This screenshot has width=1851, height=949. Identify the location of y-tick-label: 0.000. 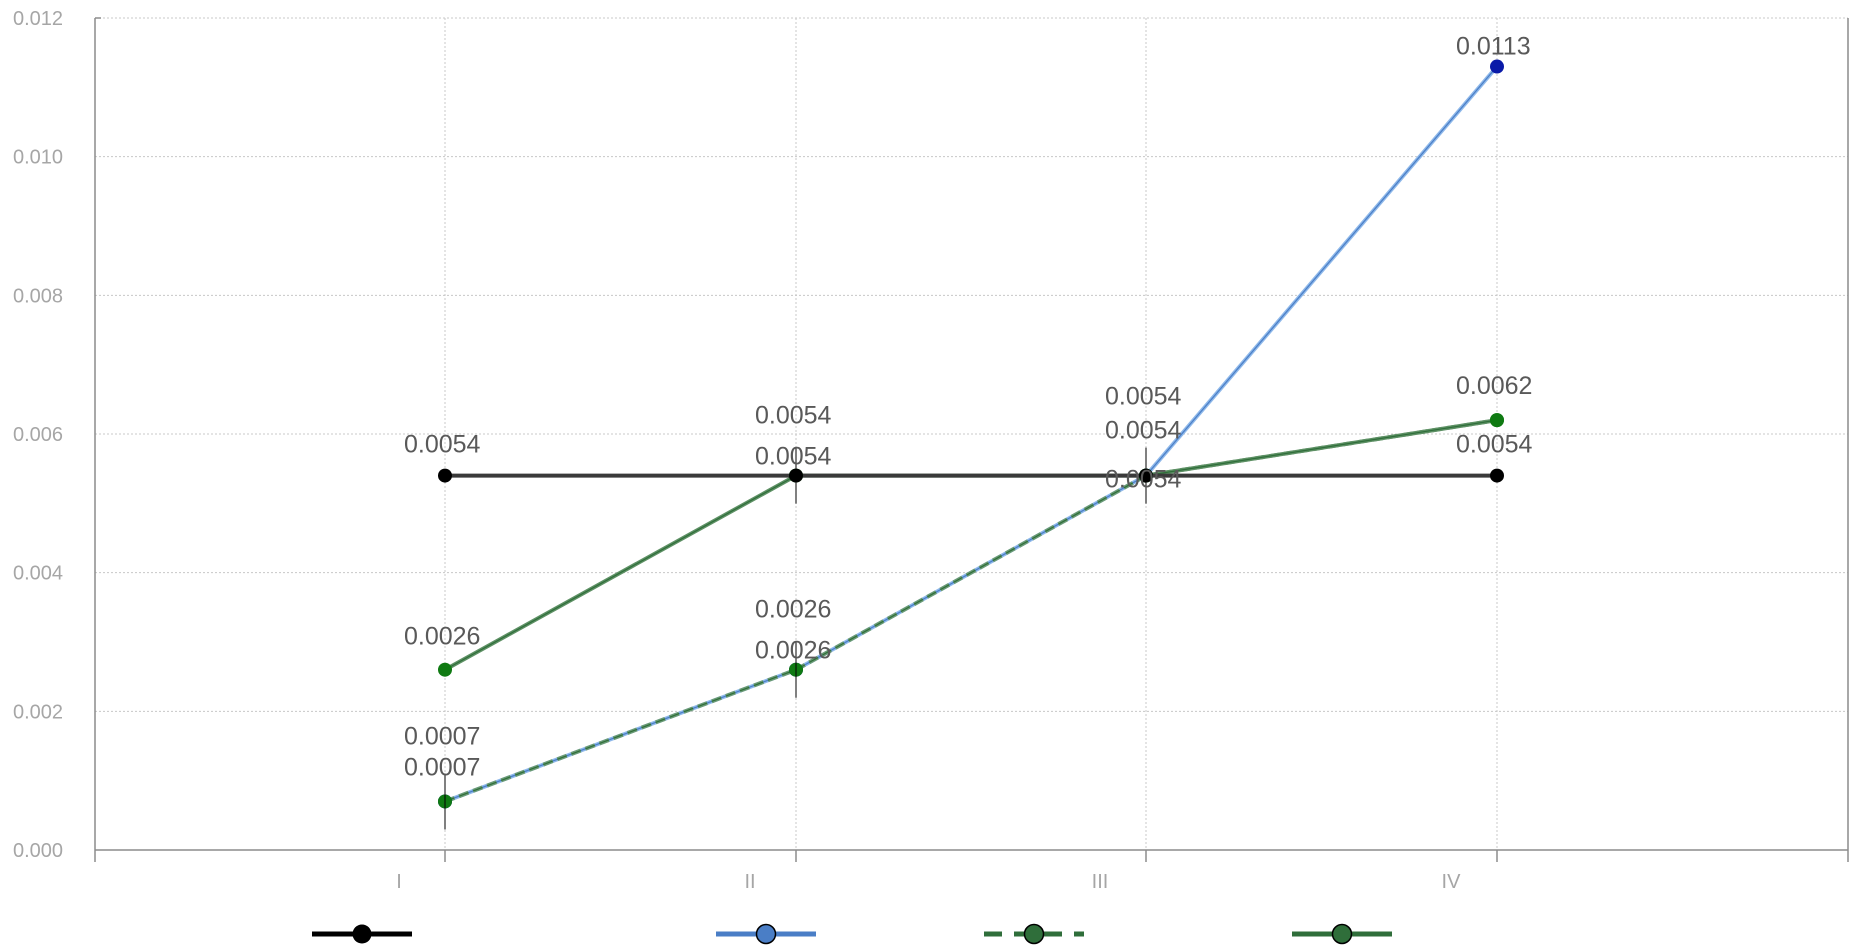
(38, 851).